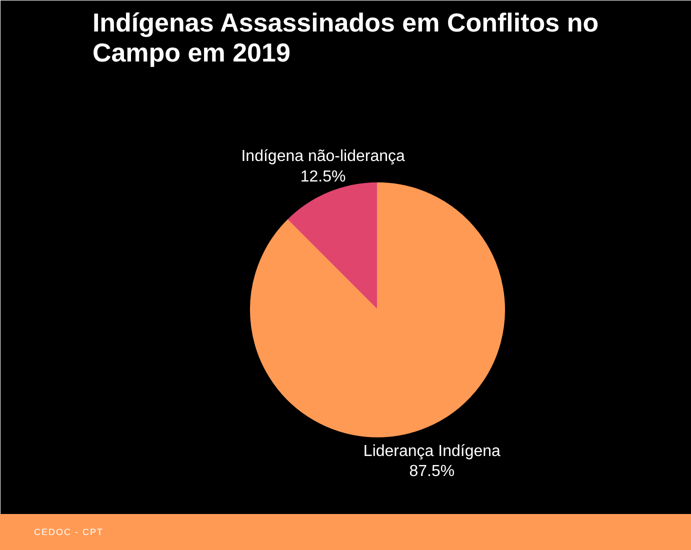 The height and width of the screenshot is (550, 691). I want to click on slice-label: Liderança Indígena, so click(432, 451).